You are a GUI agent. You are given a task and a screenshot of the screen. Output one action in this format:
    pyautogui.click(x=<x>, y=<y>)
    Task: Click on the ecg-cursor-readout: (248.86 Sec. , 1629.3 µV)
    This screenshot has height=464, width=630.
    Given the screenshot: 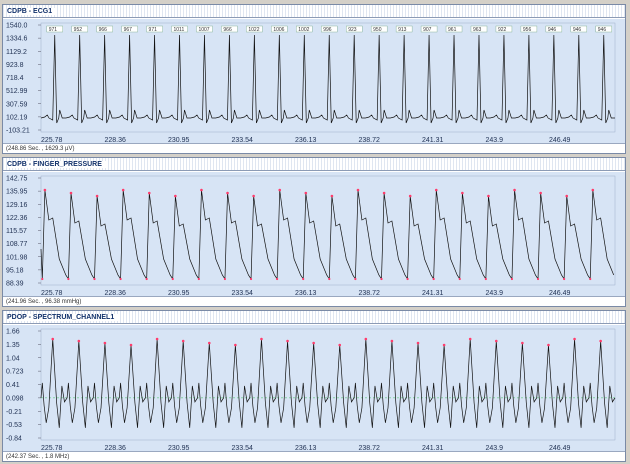 What is the action you would take?
    pyautogui.click(x=314, y=148)
    